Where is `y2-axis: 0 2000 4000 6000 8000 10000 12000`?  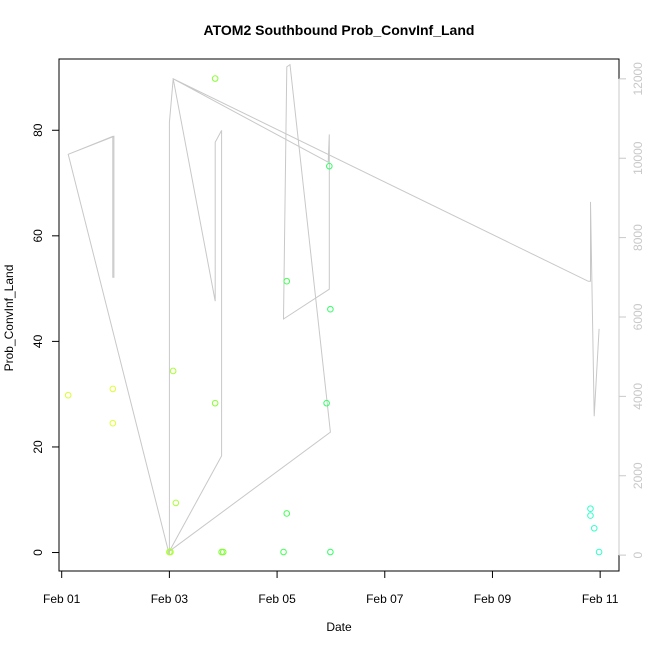
y2-axis: 0 2000 4000 6000 8000 10000 12000 is located at coordinates (631, 310).